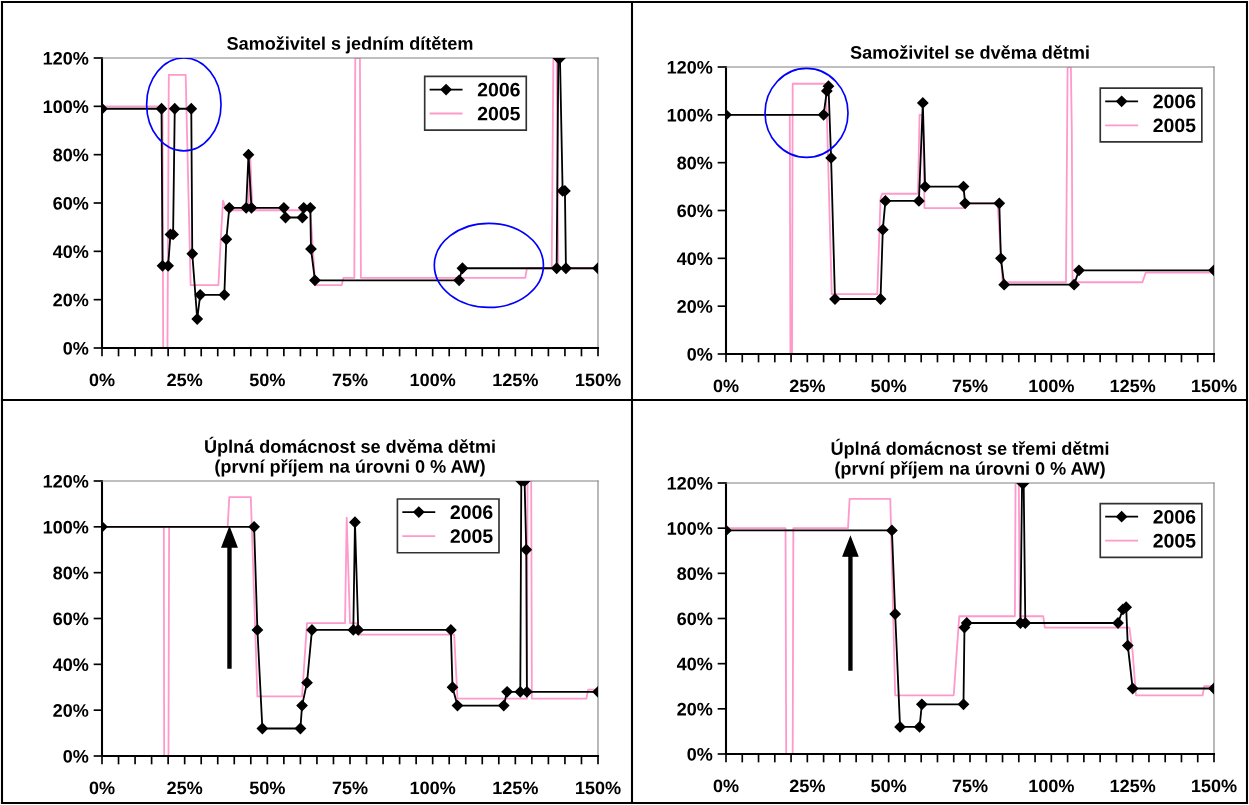 Image resolution: width=1249 pixels, height=805 pixels. I want to click on chart-title: Úplná domácnost se dvěma dětmi (první příjem na úrovni 0 % AW), so click(350, 456).